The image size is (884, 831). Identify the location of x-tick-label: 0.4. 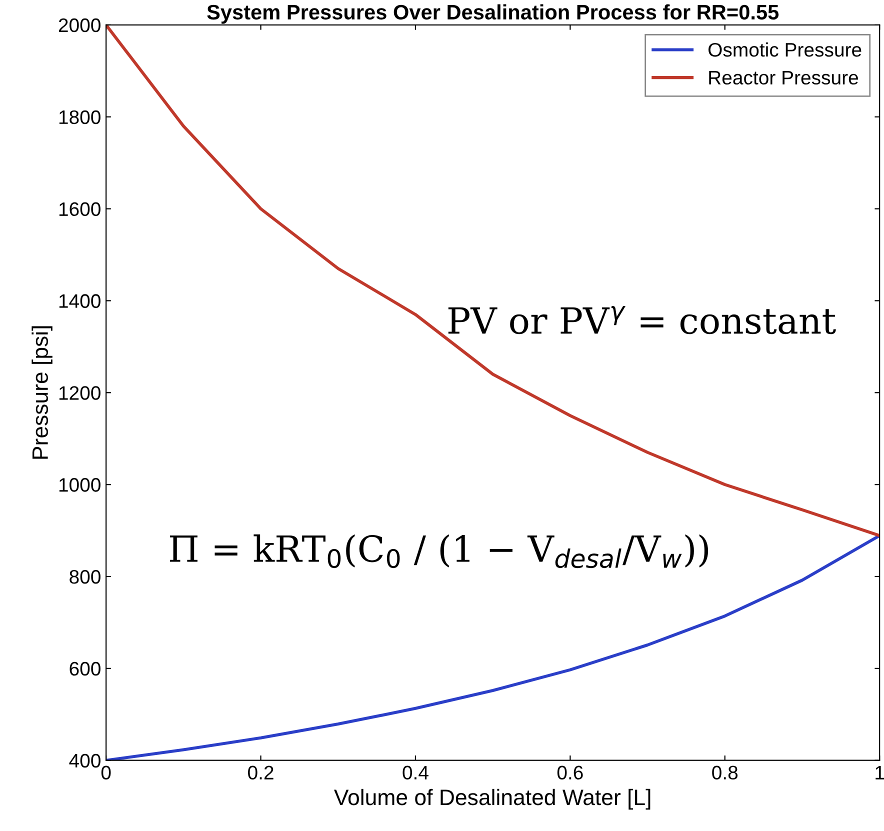
(415, 773).